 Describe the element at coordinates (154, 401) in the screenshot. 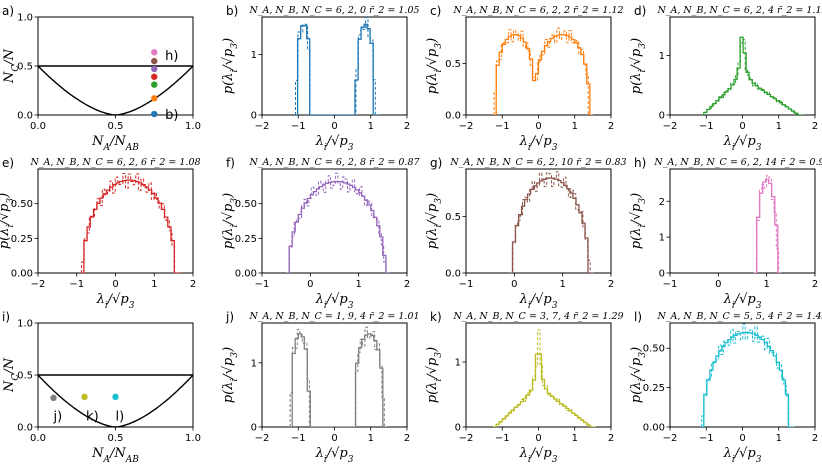

I see `boundary-curve-right` at that location.